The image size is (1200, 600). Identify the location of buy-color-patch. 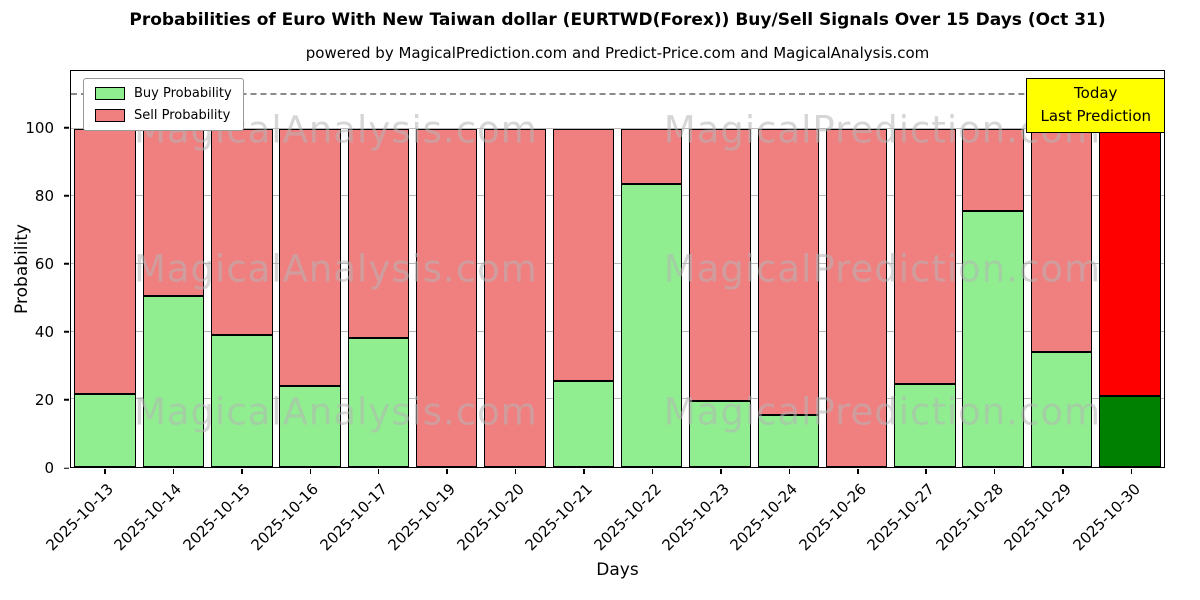
(110, 93).